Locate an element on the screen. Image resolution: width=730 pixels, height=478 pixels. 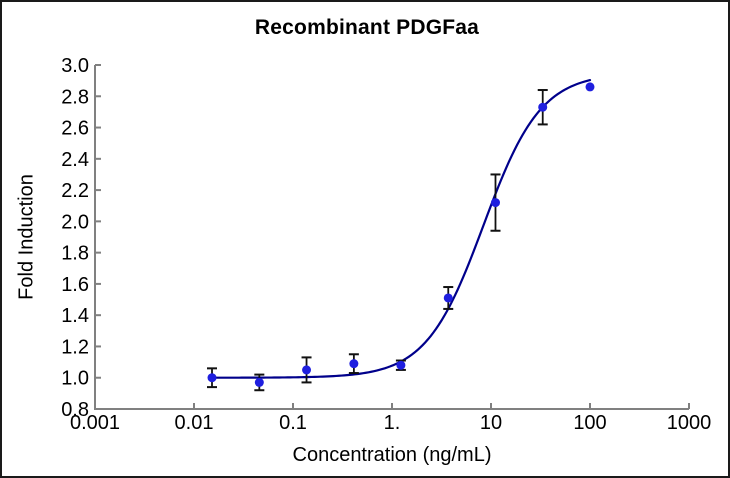
chart-title: Recombinant PDGFaa is located at coordinates (367, 27).